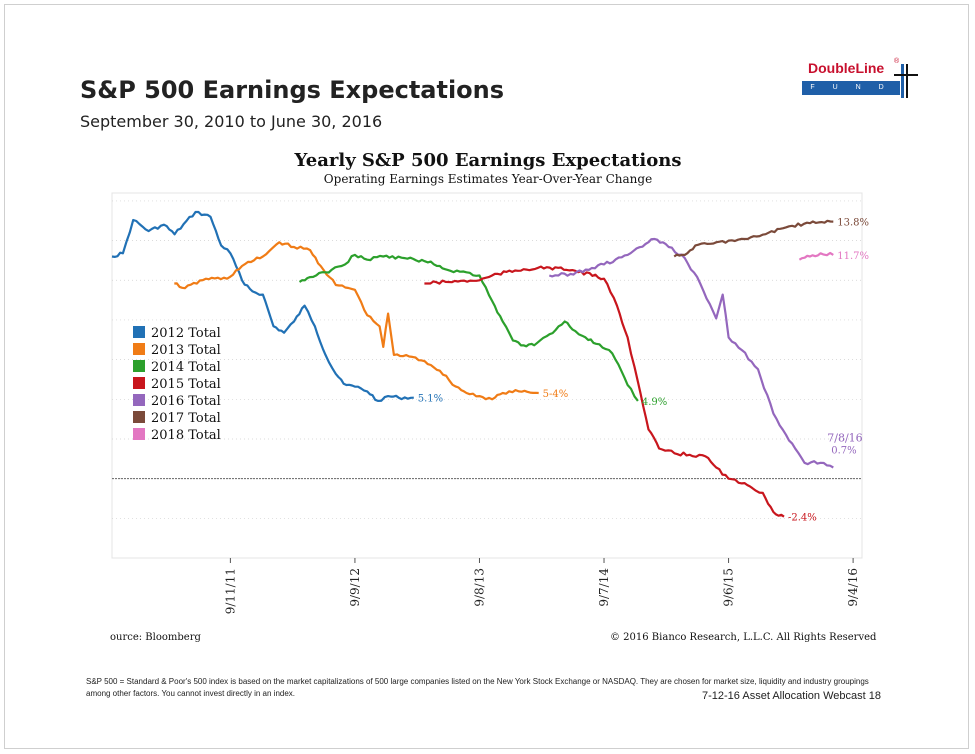 This screenshot has width=975, height=754. I want to click on x-tick-label: 9/9/12, so click(355, 587).